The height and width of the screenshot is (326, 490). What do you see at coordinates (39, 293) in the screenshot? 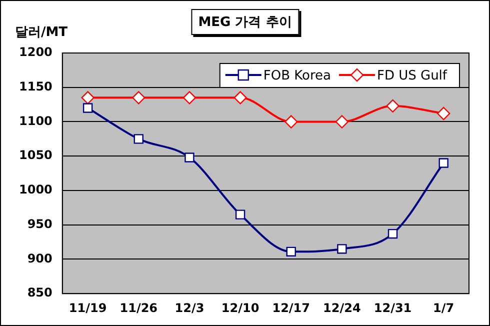
I see `y-tick-label: 850` at bounding box center [39, 293].